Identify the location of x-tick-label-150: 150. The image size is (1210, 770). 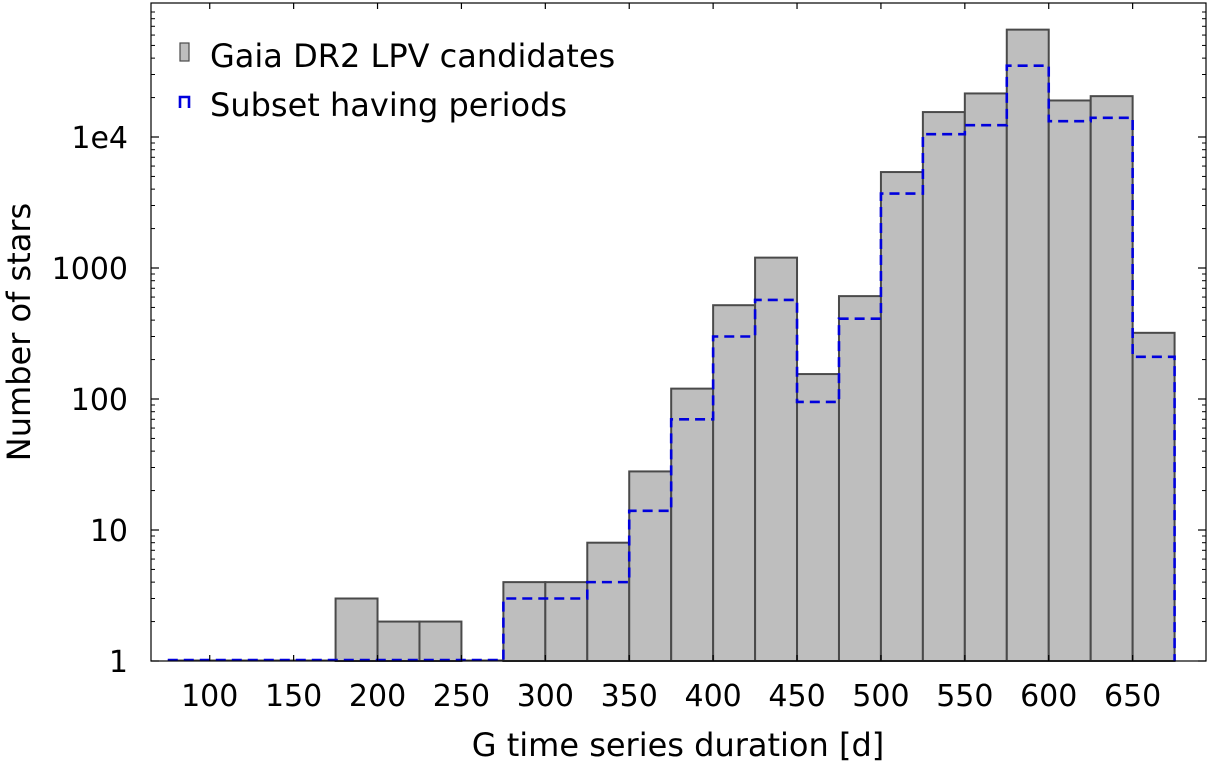
(293, 696).